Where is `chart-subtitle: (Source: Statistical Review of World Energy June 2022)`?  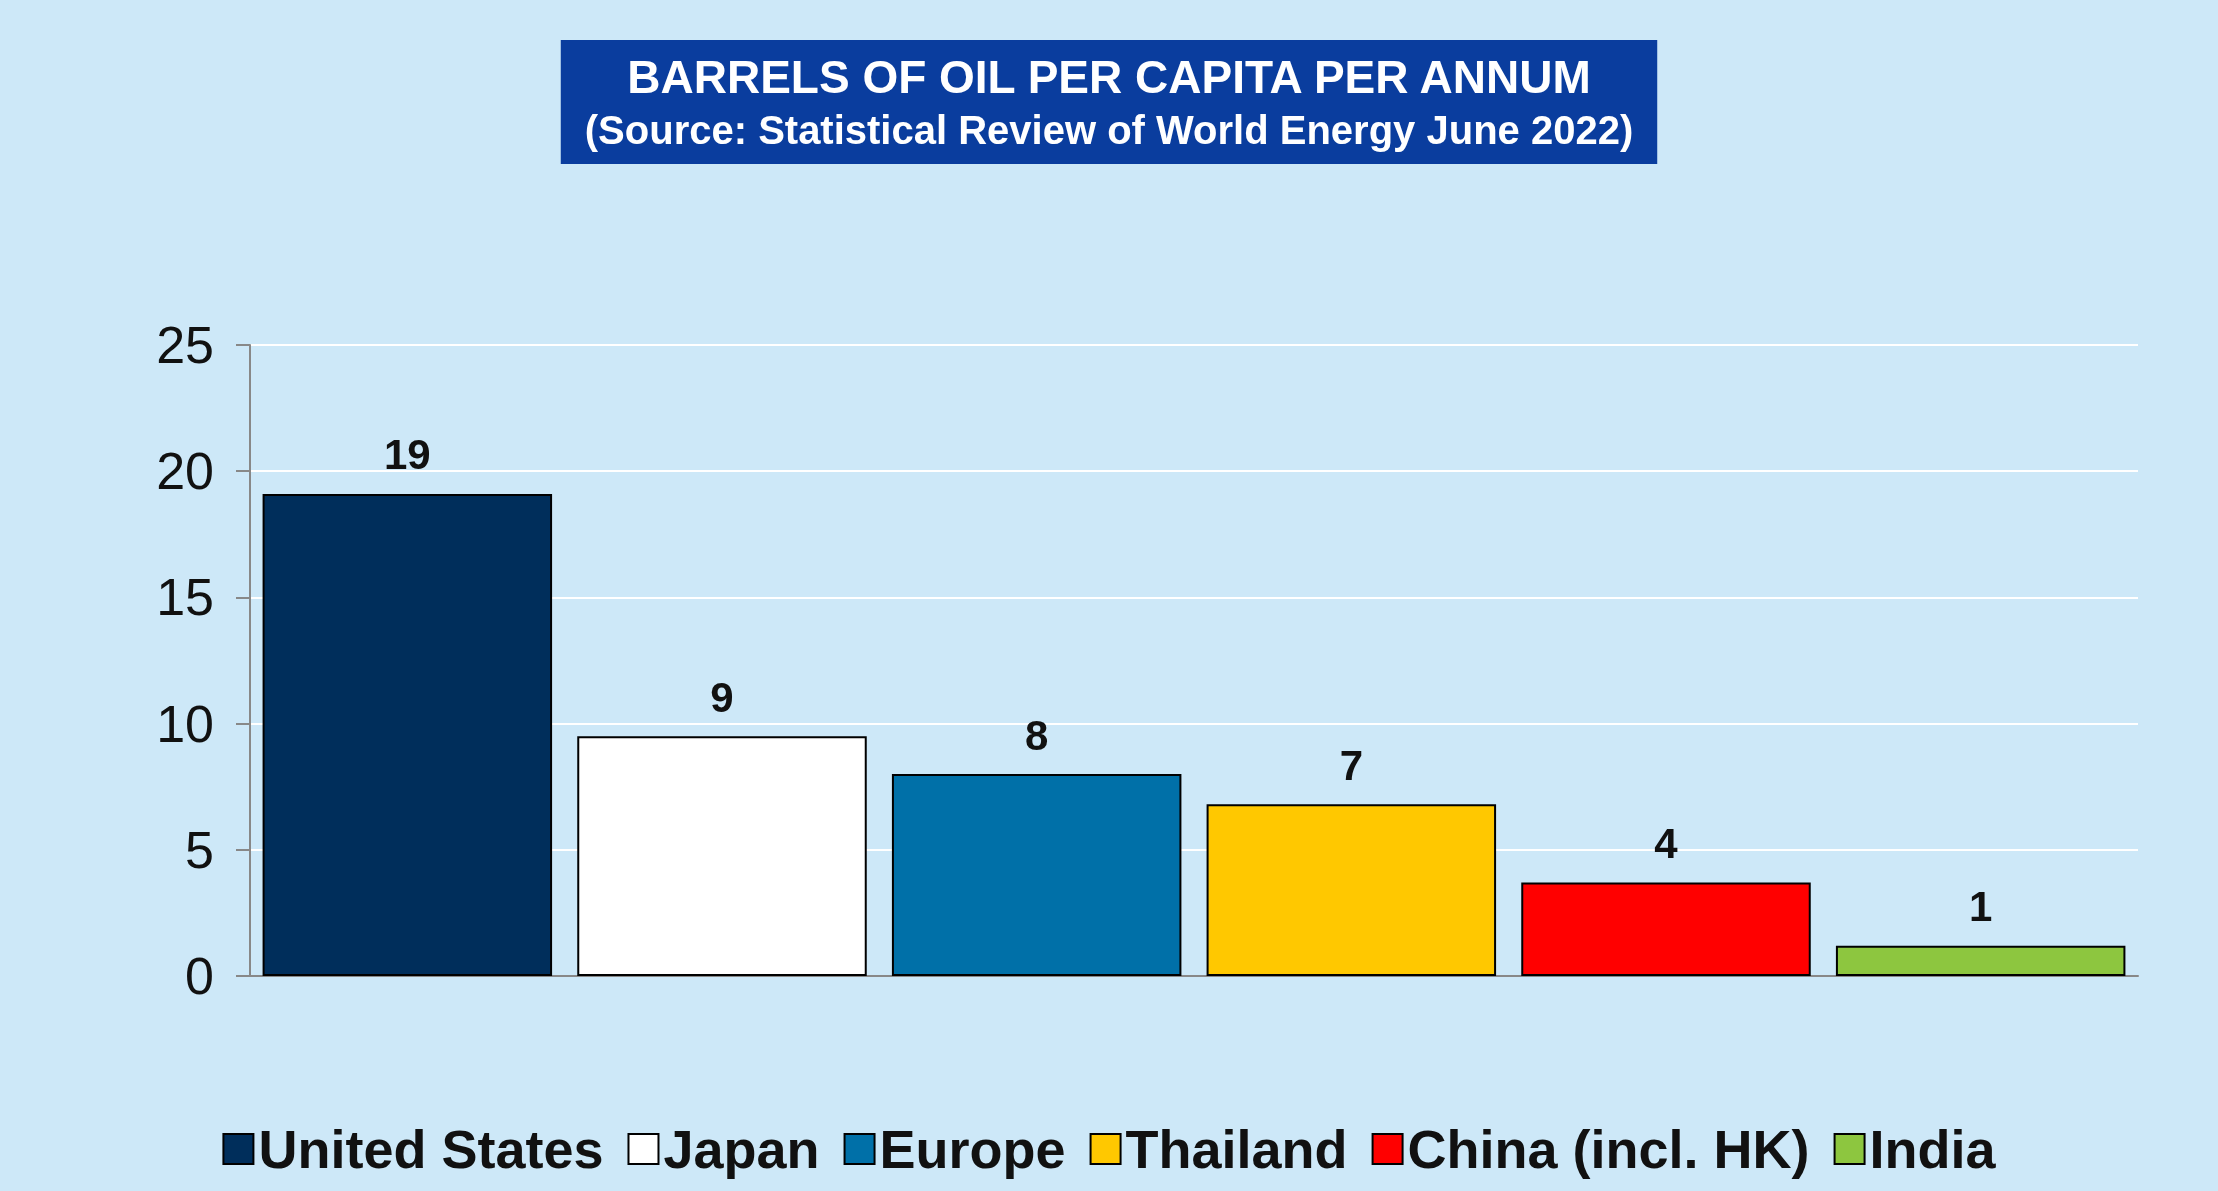 chart-subtitle: (Source: Statistical Review of World Energy June 2022) is located at coordinates (1109, 130).